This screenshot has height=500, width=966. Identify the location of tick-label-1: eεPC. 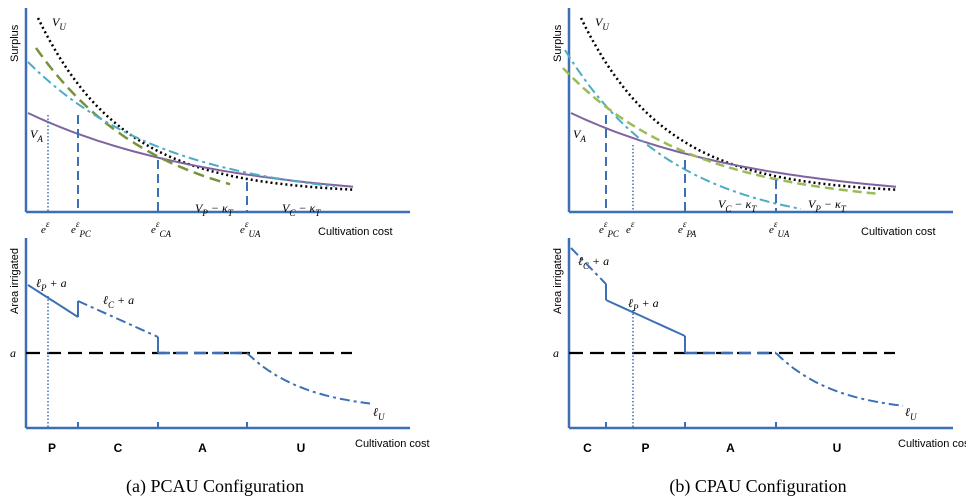
(609, 229).